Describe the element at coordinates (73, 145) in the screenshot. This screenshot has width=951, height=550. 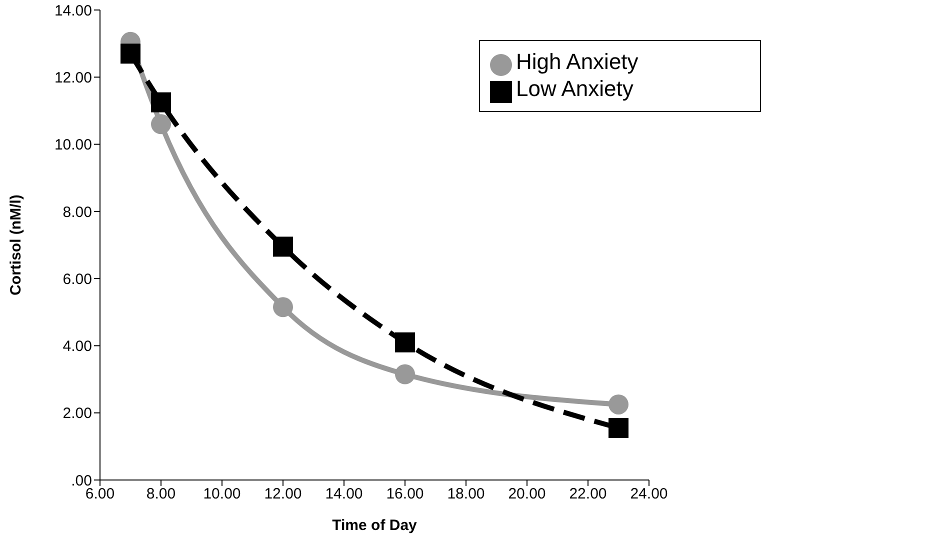
I see `y-tick-label: 10.00` at that location.